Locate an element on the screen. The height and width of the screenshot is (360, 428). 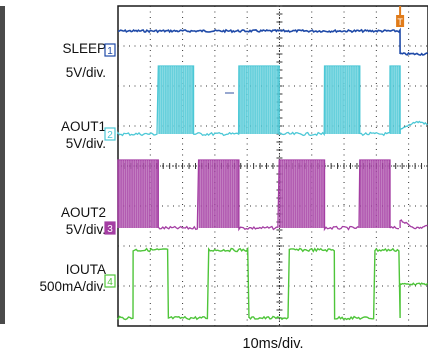
ch2-marker-id: 2 is located at coordinates (110, 135).